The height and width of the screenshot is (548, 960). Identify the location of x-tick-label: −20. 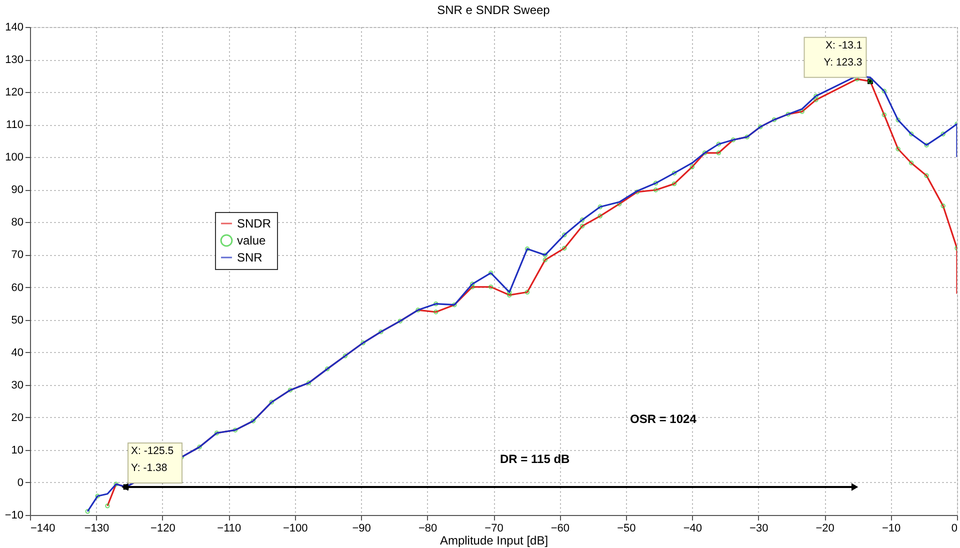
(825, 528).